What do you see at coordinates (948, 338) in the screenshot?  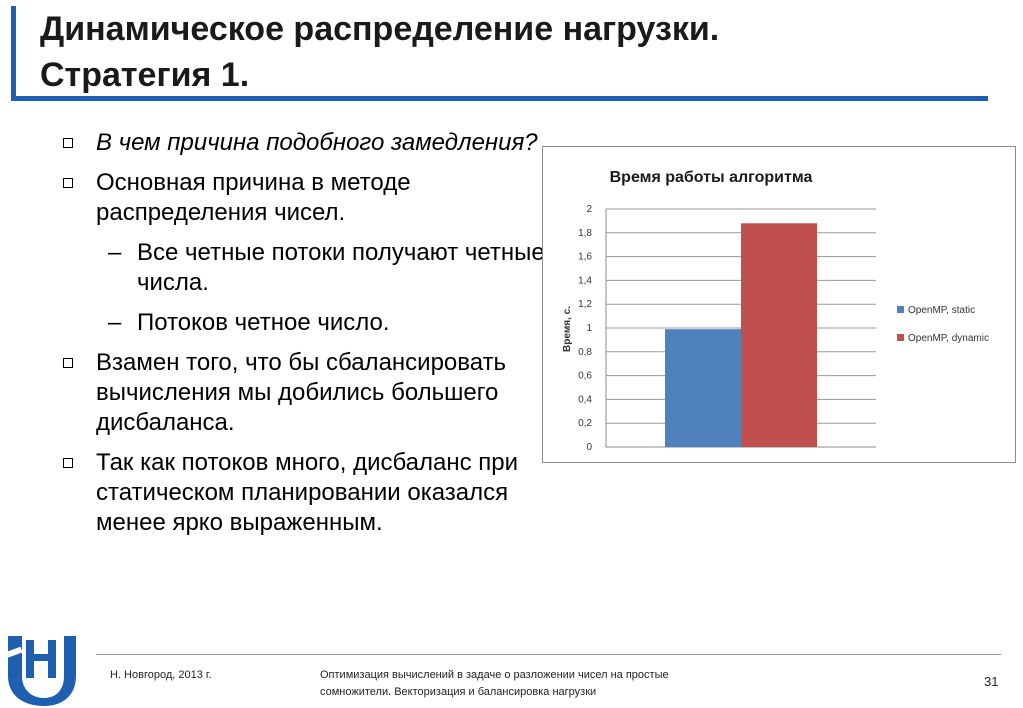 I see `legend-label: OpenMP, dynamic` at bounding box center [948, 338].